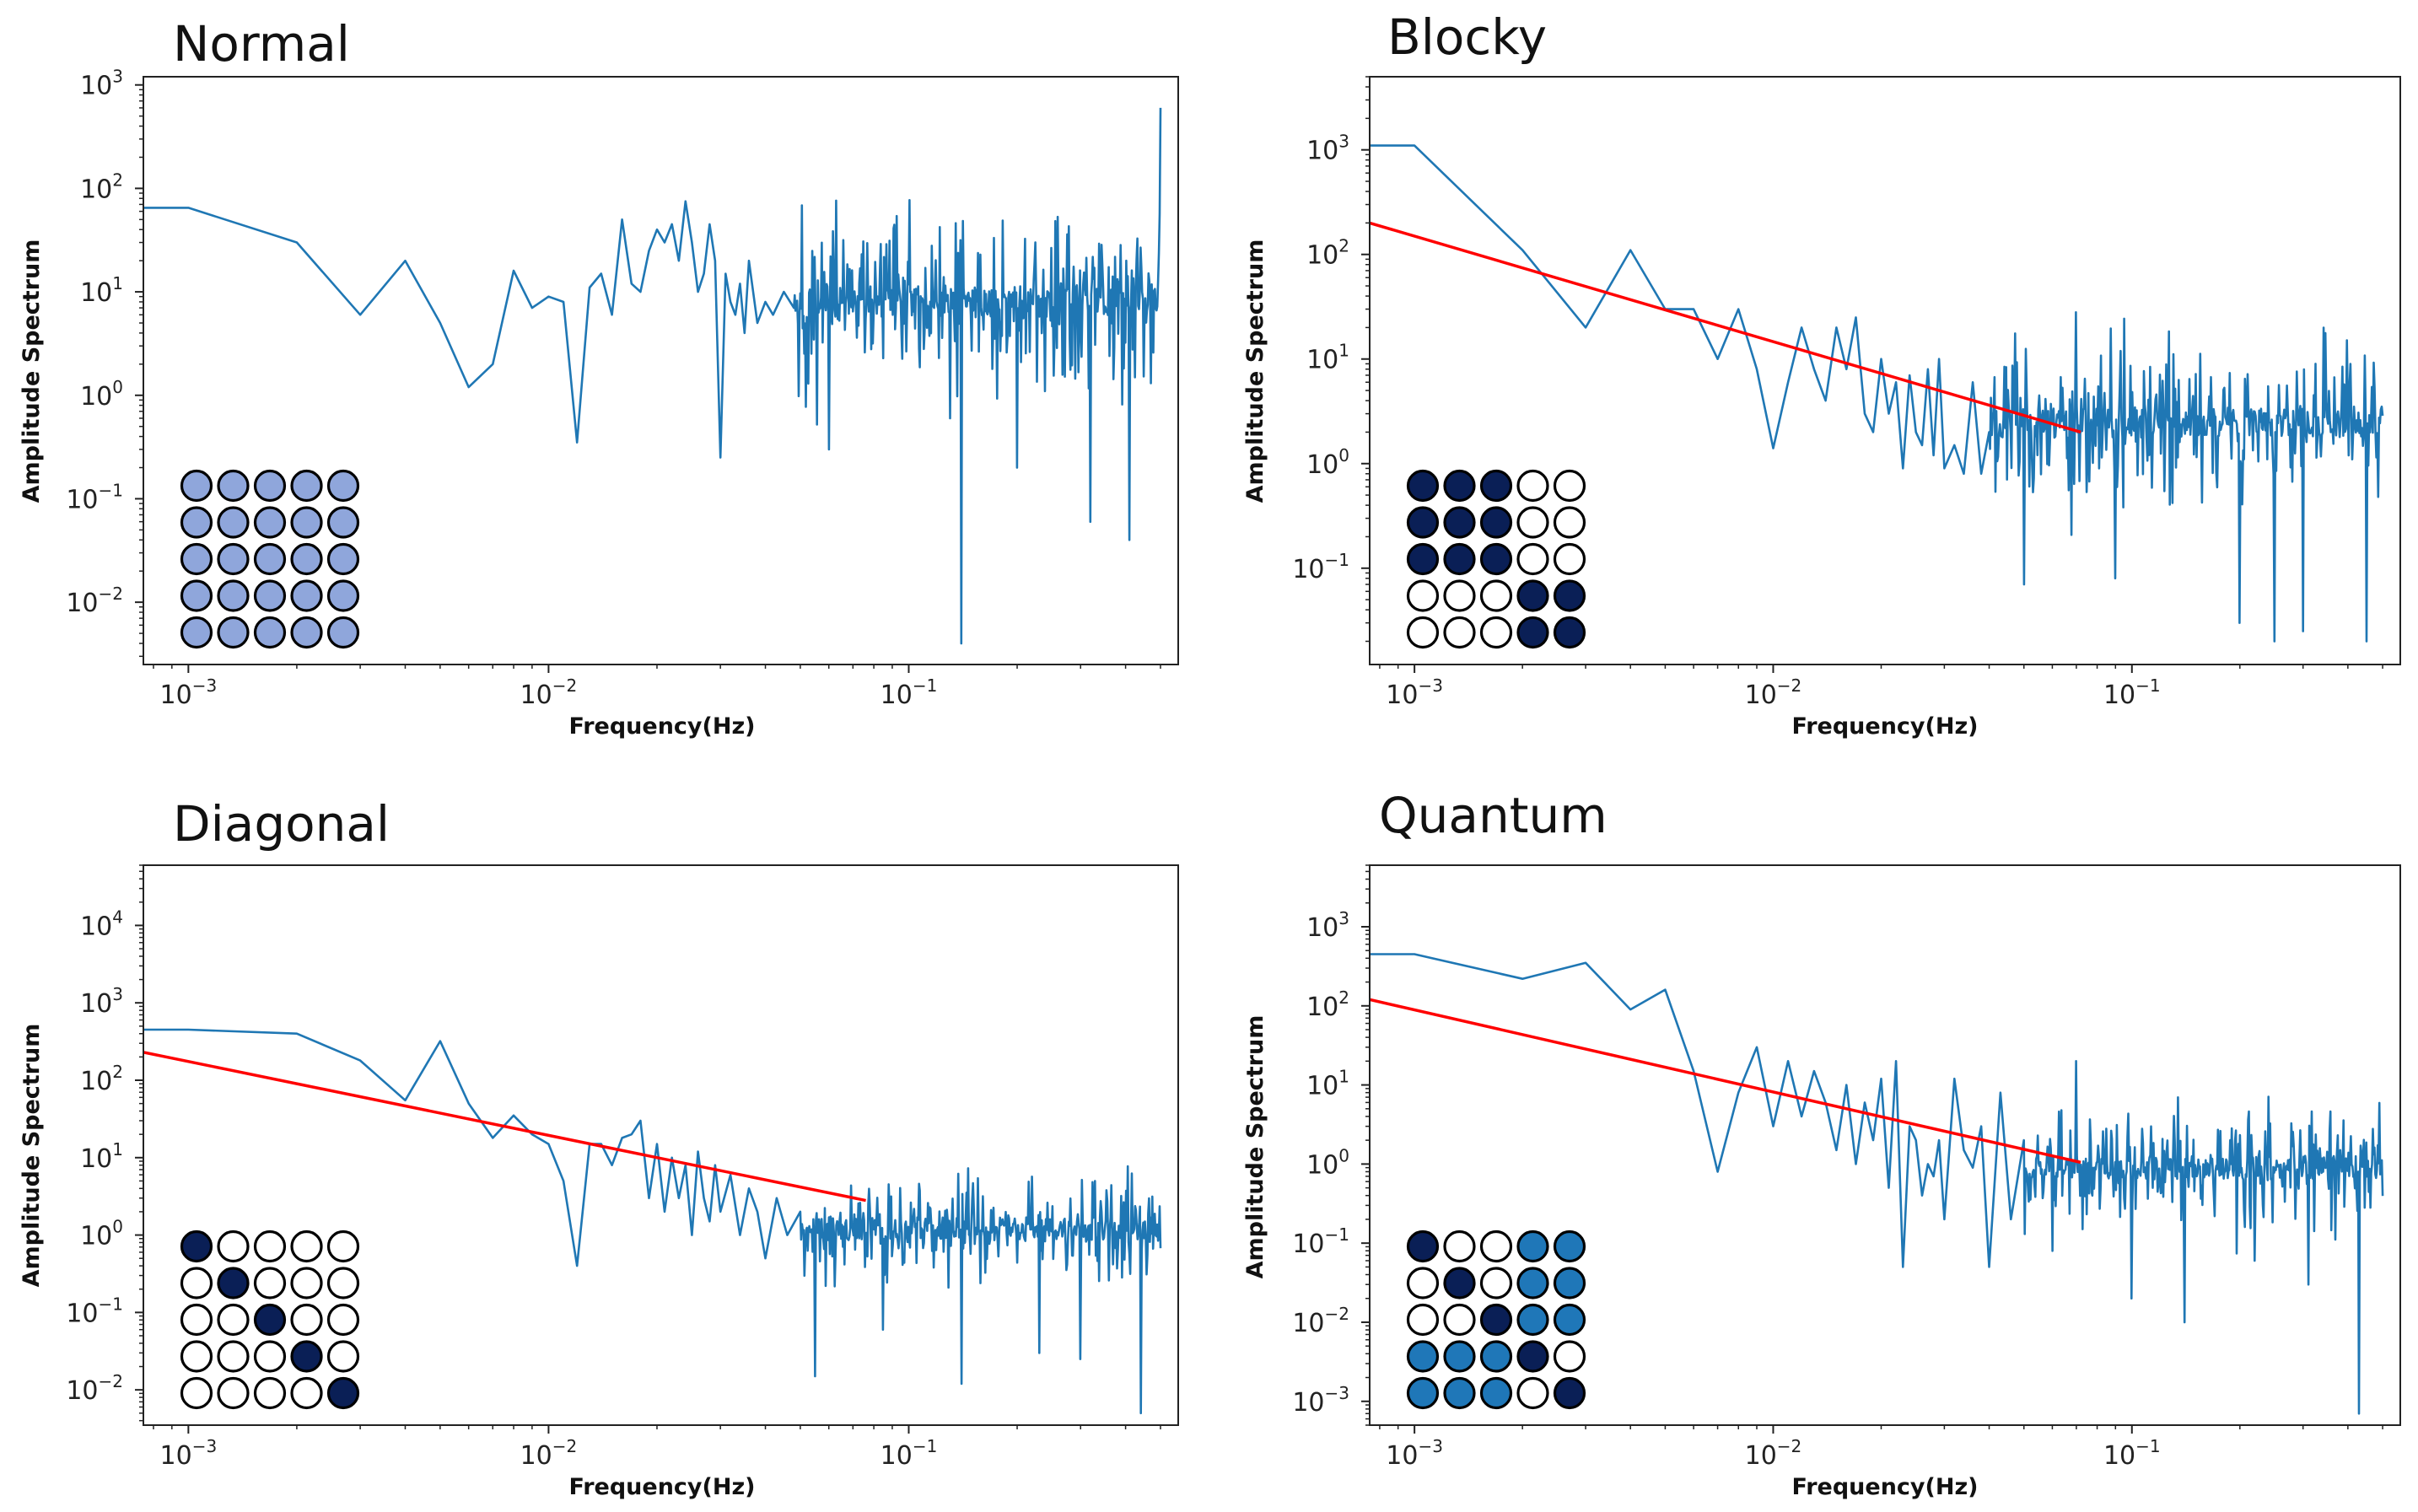 The height and width of the screenshot is (1512, 2418). What do you see at coordinates (281, 824) in the screenshot?
I see `panel-title: Diagonal` at bounding box center [281, 824].